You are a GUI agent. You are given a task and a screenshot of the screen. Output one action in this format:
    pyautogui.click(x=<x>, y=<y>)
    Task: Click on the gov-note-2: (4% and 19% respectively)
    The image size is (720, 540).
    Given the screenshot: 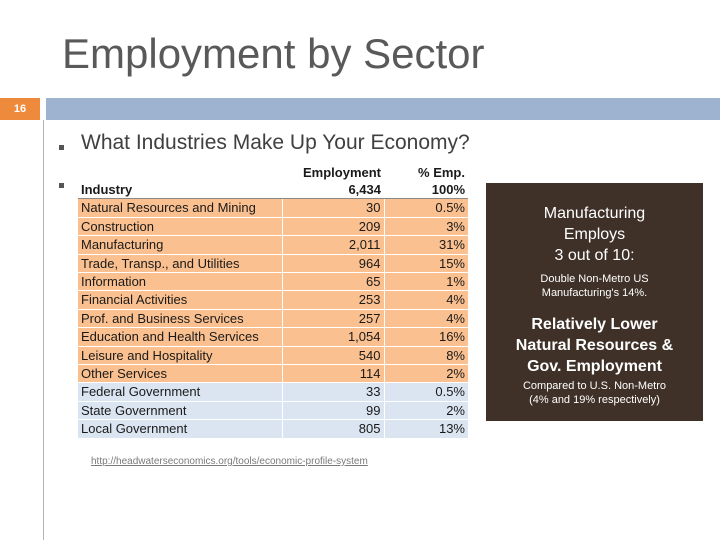 What is the action you would take?
    pyautogui.click(x=594, y=400)
    